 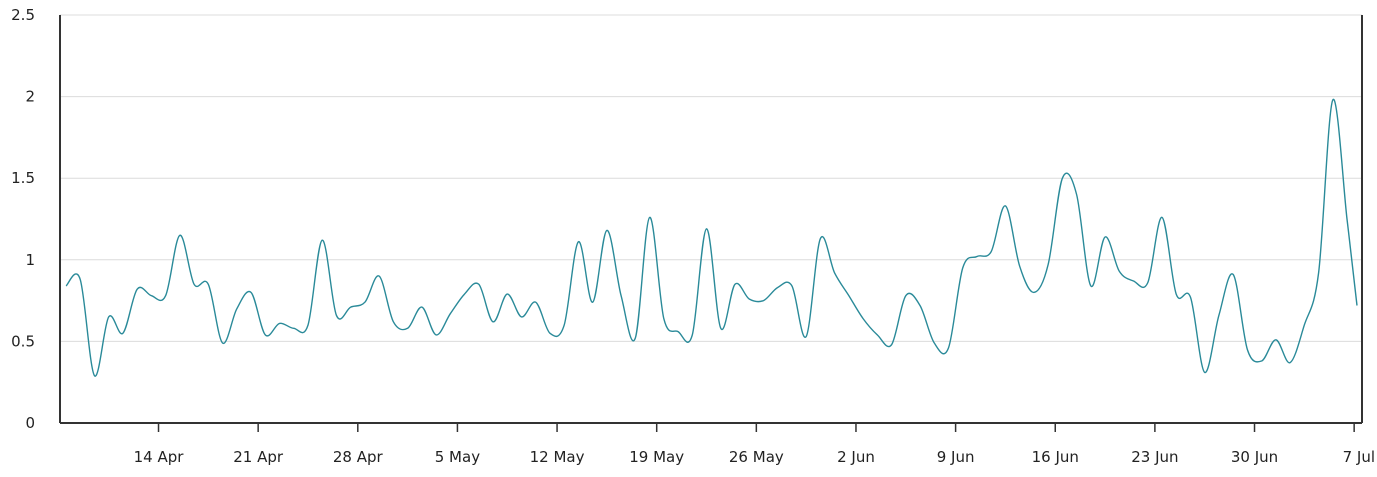 I want to click on y-tick-label: 1, so click(x=30, y=260).